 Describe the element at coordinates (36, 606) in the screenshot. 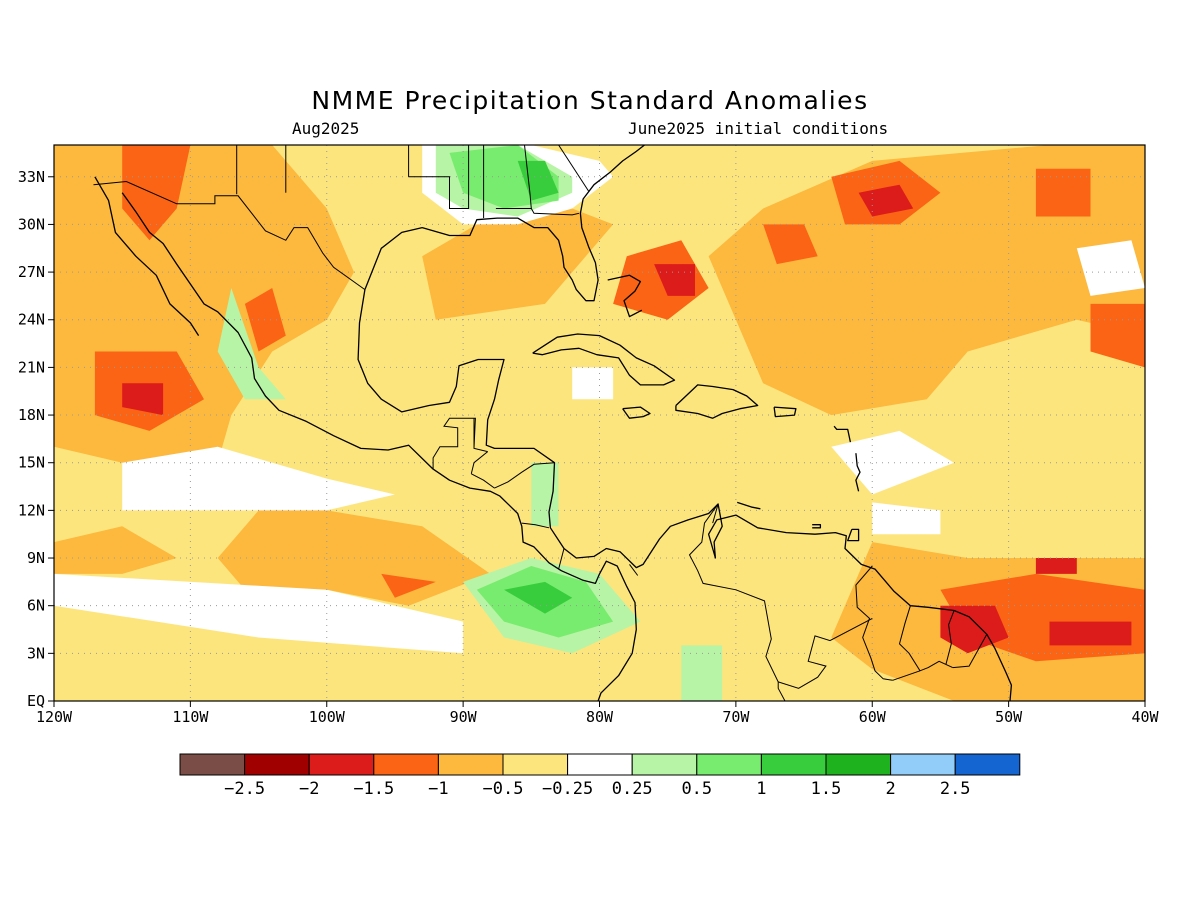

I see `y-tick-label: 6N` at that location.